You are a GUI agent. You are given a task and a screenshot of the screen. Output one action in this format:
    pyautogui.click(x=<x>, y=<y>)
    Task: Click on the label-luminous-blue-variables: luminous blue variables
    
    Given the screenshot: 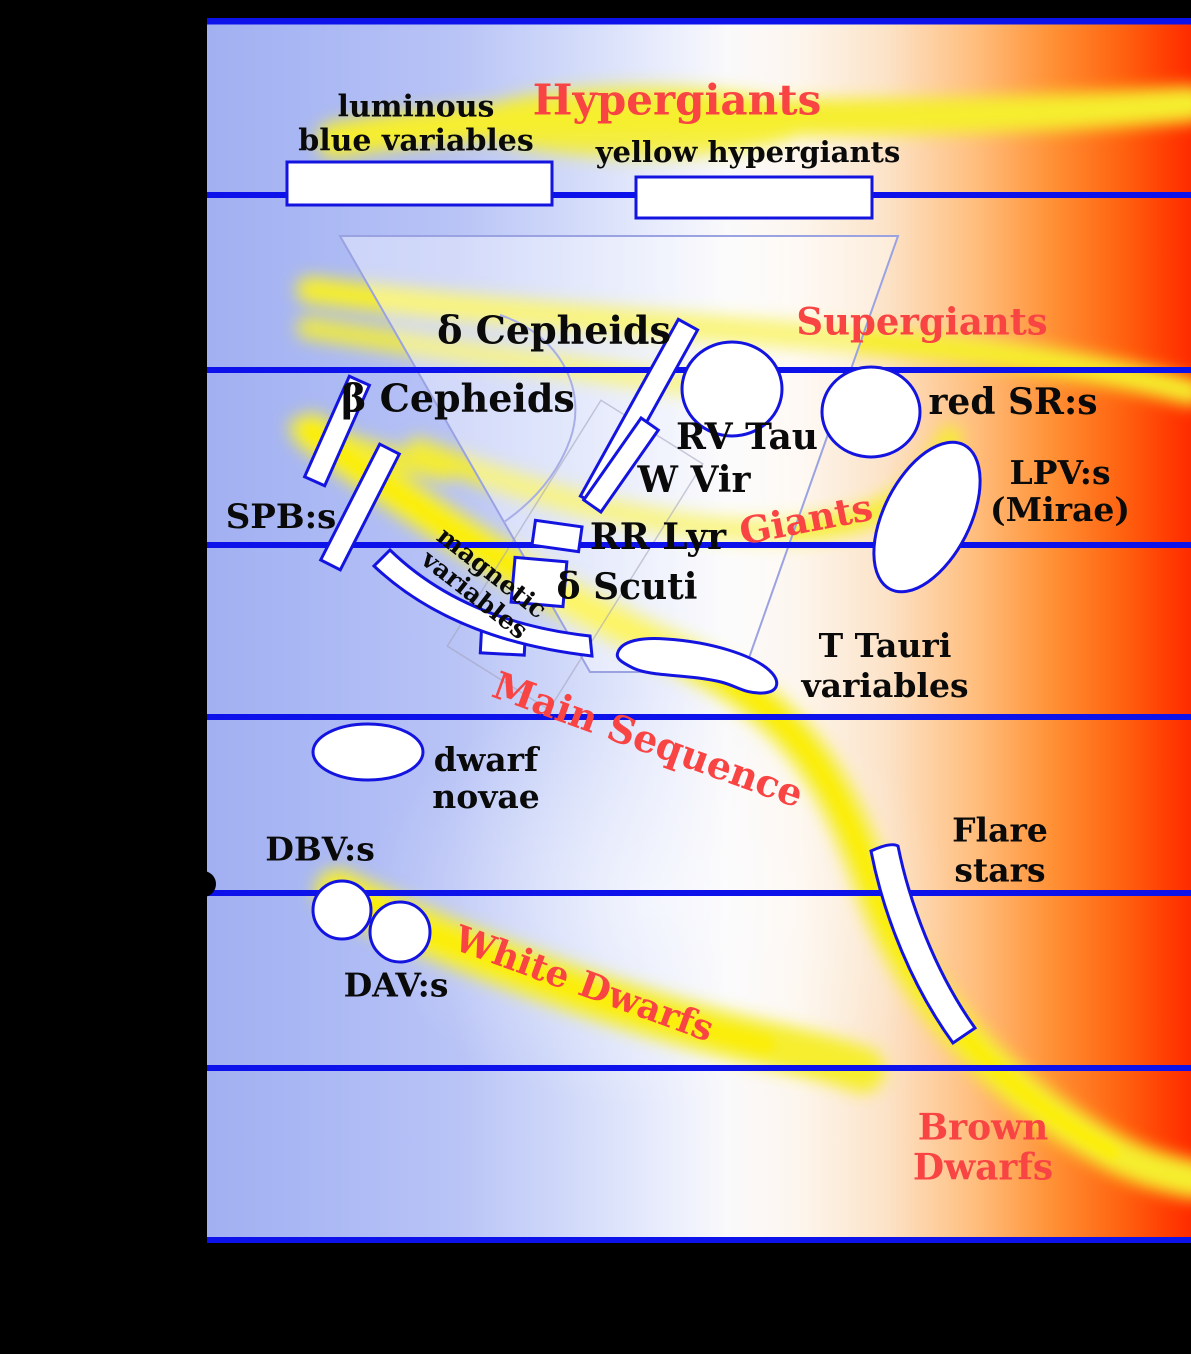 What is the action you would take?
    pyautogui.click(x=416, y=123)
    